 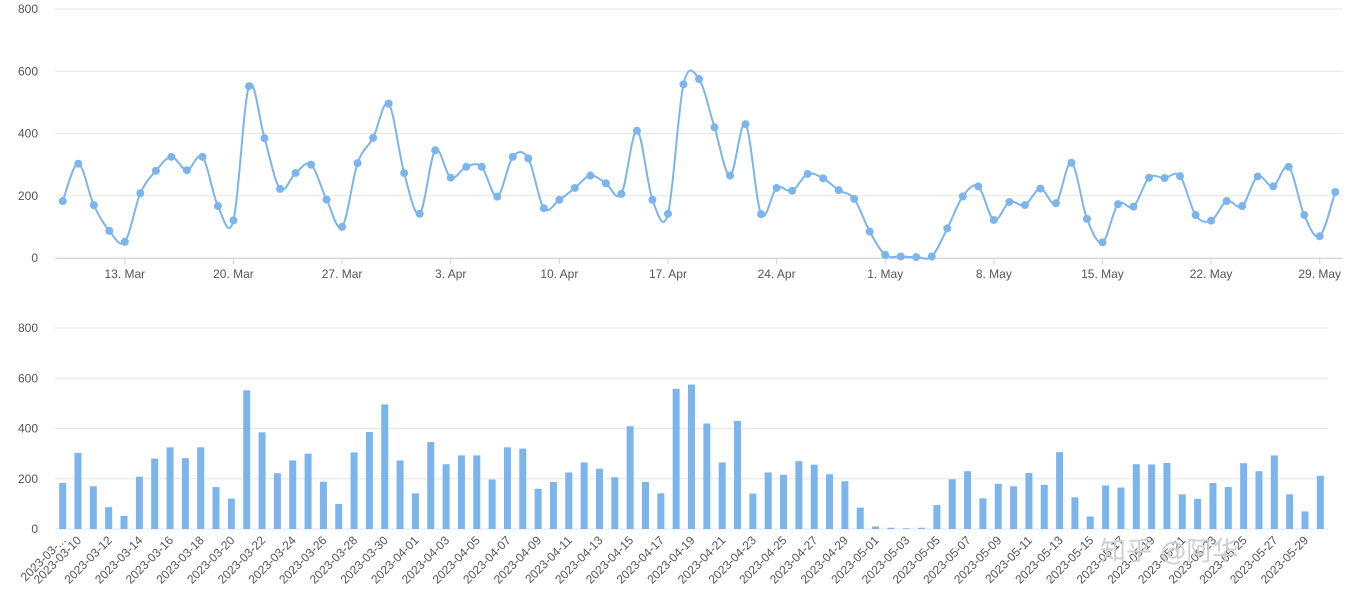 What do you see at coordinates (34, 258) in the screenshot?
I see `line-chart-y-tick: 0` at bounding box center [34, 258].